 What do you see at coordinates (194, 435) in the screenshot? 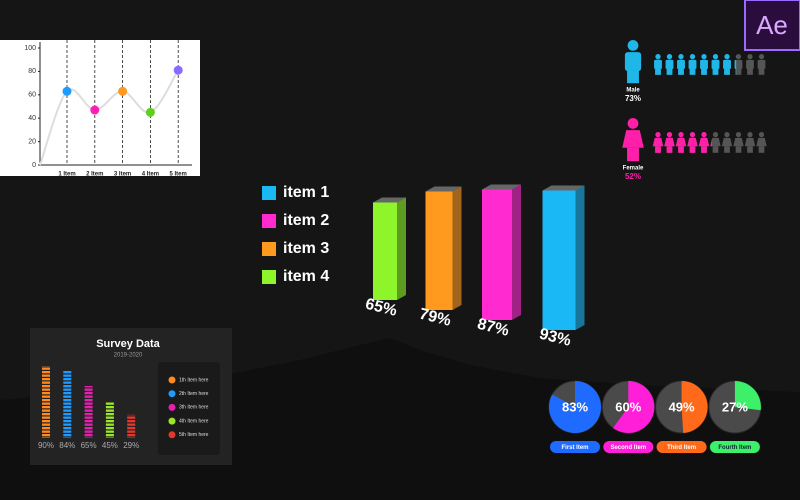
I see `legend-label: 5th Item here` at bounding box center [194, 435].